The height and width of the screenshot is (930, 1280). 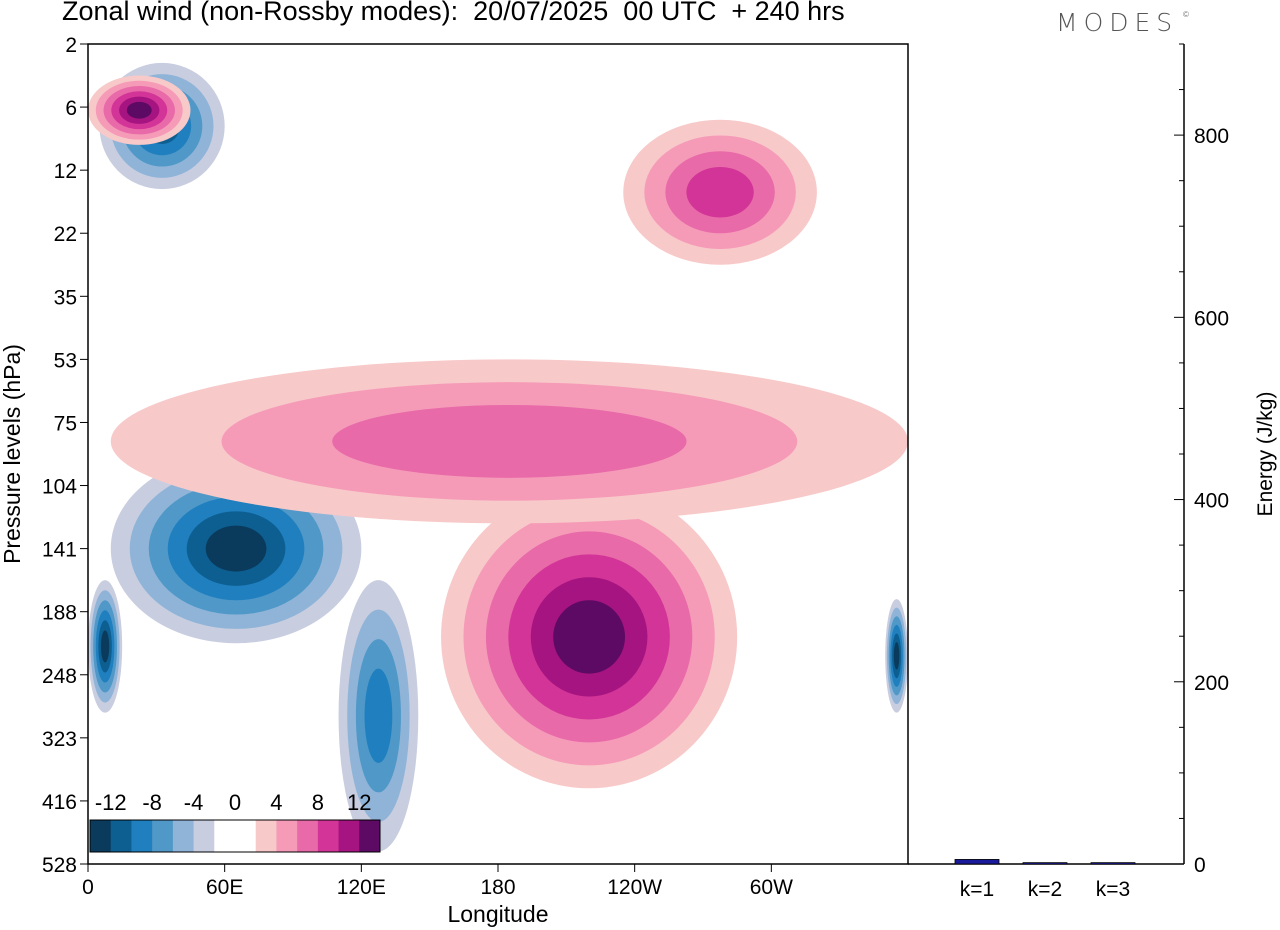 I want to click on y-tick-label: 2, so click(x=71, y=45).